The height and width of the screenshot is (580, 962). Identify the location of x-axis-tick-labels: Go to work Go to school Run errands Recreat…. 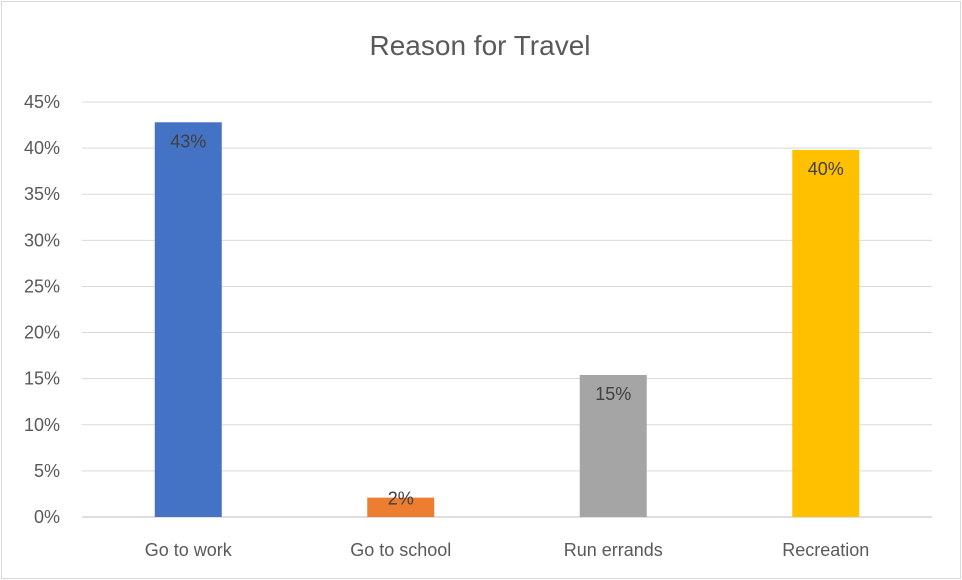
(507, 550).